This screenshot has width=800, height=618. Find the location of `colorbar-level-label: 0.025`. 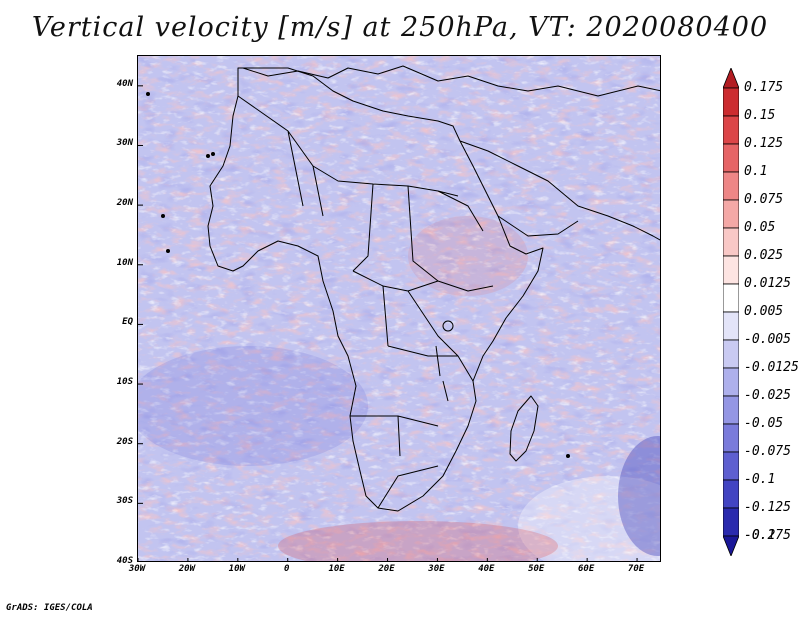

colorbar-level-label: 0.025 is located at coordinates (764, 255).